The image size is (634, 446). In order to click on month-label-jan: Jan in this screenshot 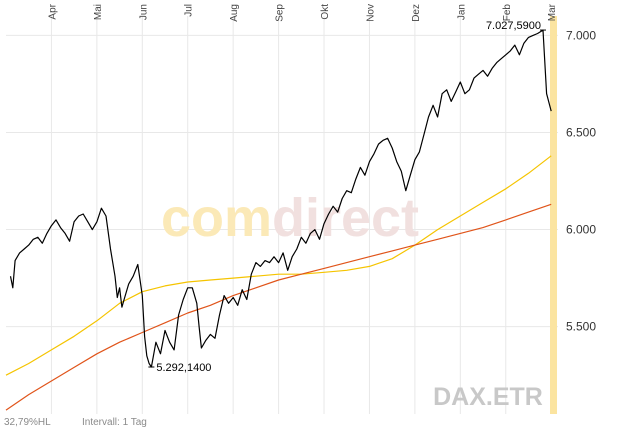, I will do `click(461, 12)`.